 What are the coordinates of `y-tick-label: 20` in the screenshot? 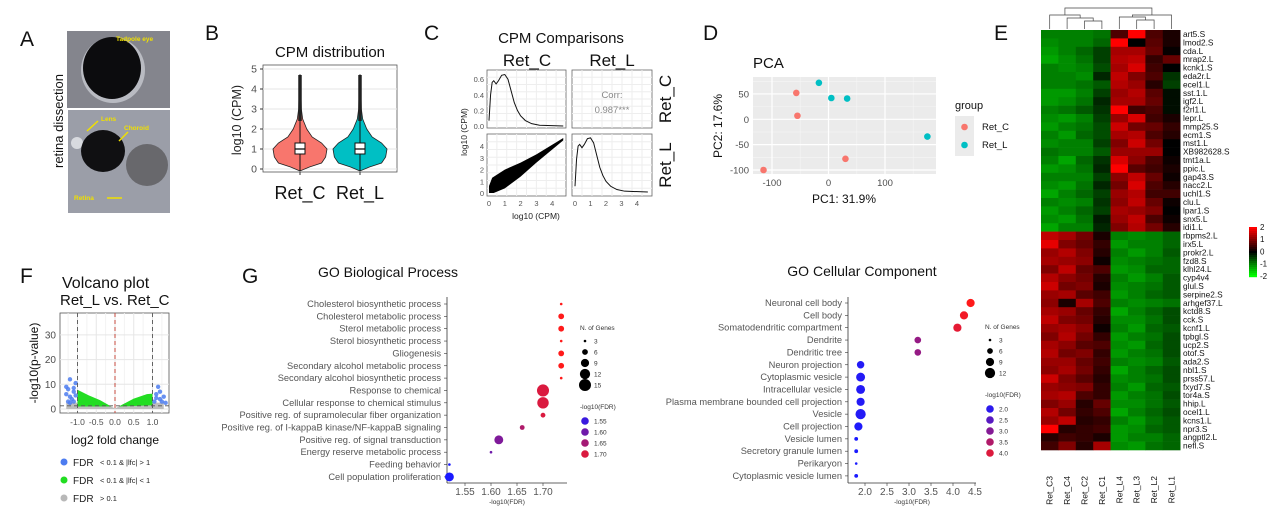 It's located at (51, 360).